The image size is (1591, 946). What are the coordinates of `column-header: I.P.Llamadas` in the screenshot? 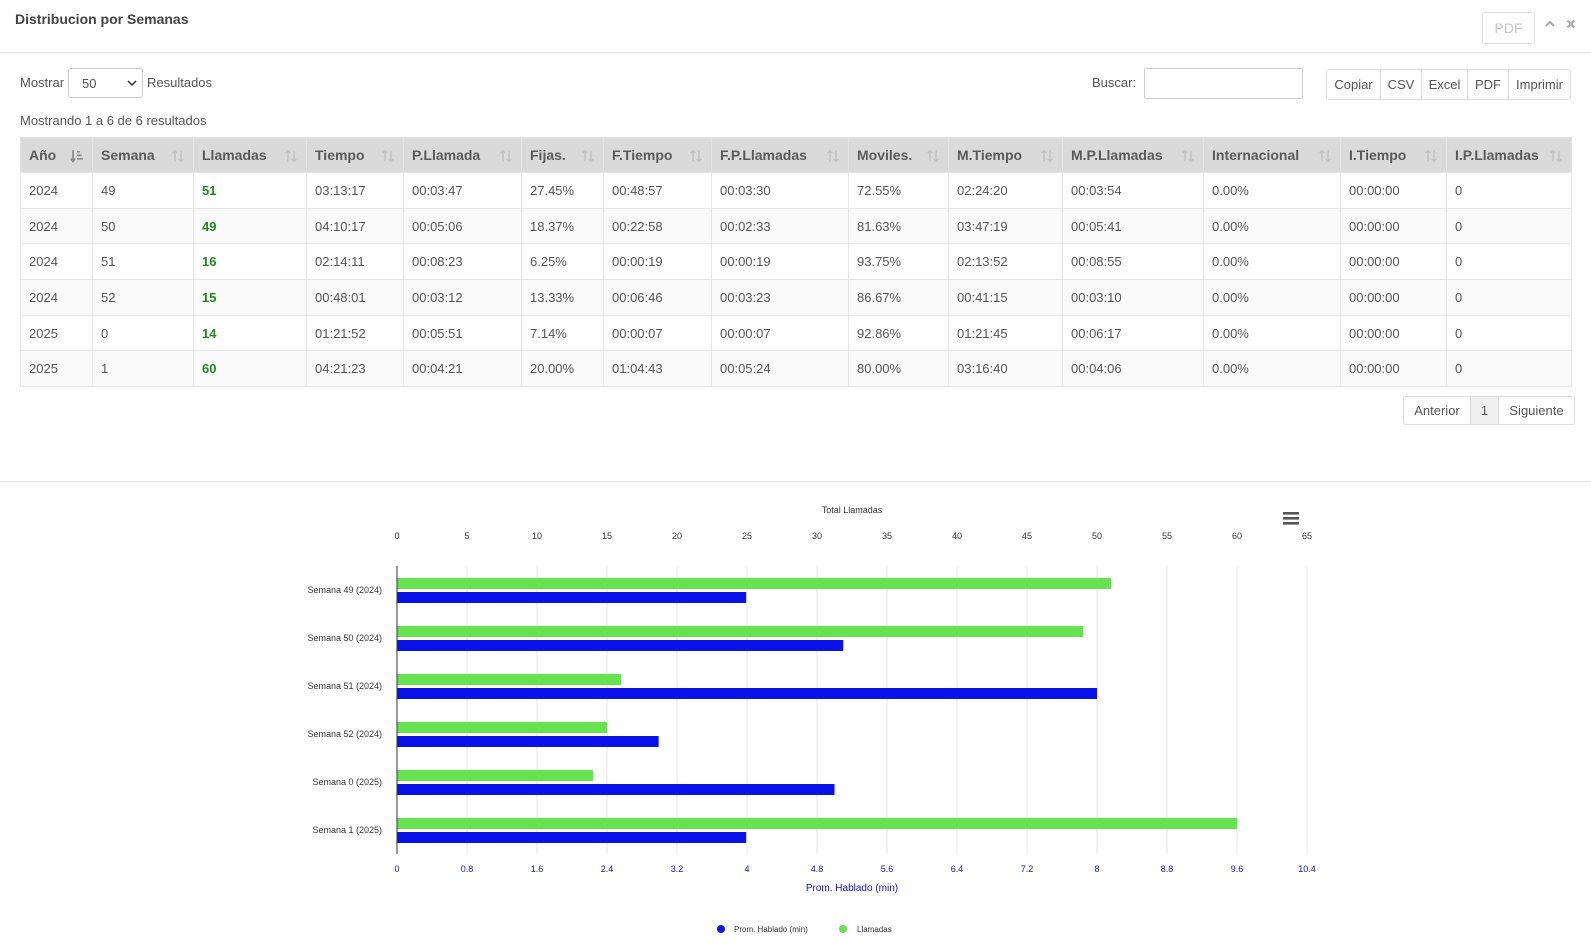 It's located at (1509, 155).